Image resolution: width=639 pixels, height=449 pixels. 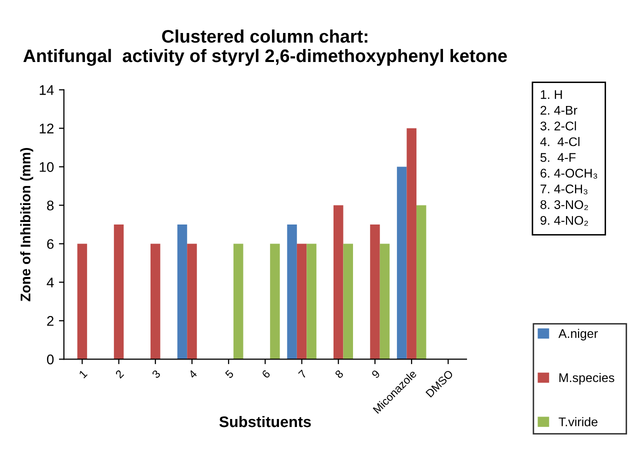 I want to click on y-tick-label: 8, so click(x=50, y=205).